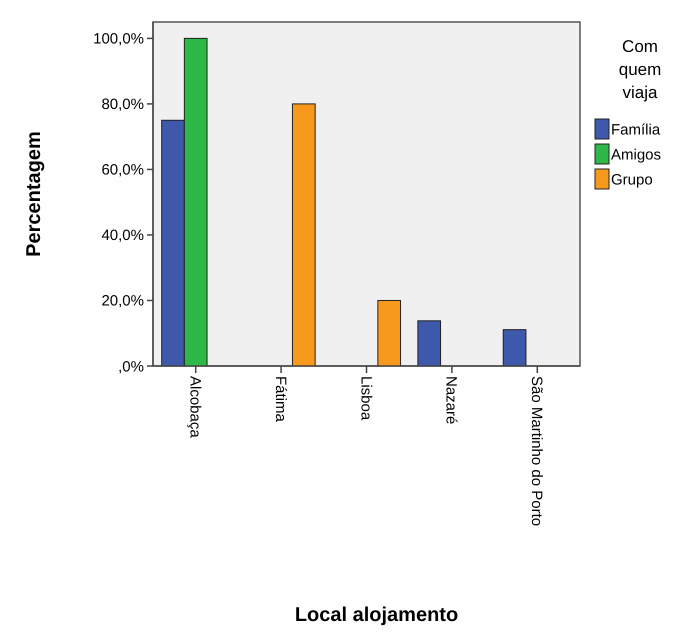 This screenshot has height=635, width=697. What do you see at coordinates (122, 235) in the screenshot?
I see `y-tick-label: 40,0%` at bounding box center [122, 235].